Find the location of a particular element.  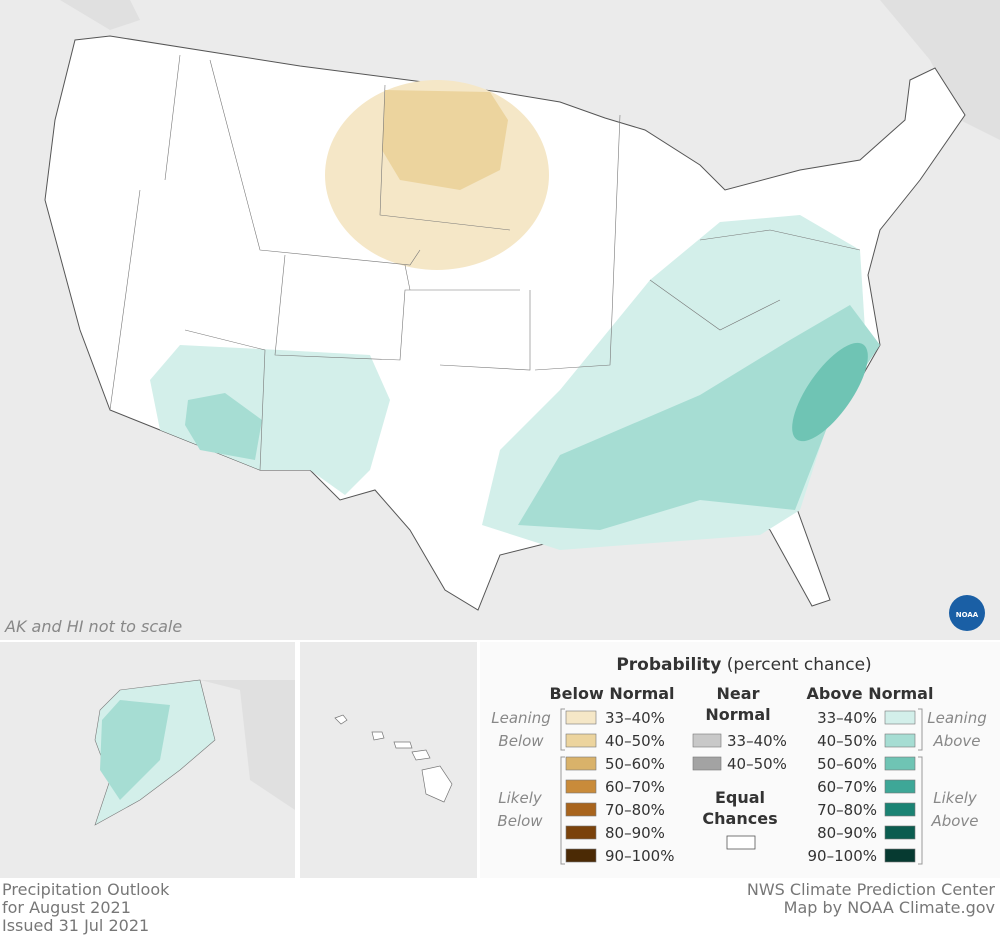

equal-swatch is located at coordinates (741, 842).